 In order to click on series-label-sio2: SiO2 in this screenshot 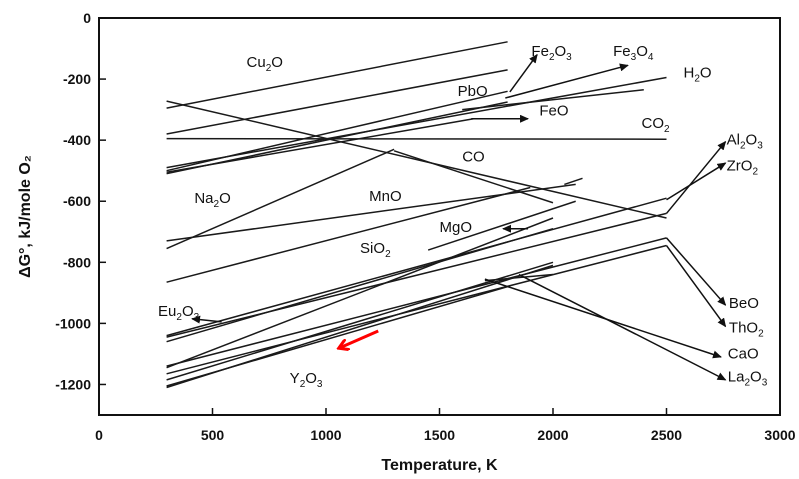, I will do `click(375, 250)`.